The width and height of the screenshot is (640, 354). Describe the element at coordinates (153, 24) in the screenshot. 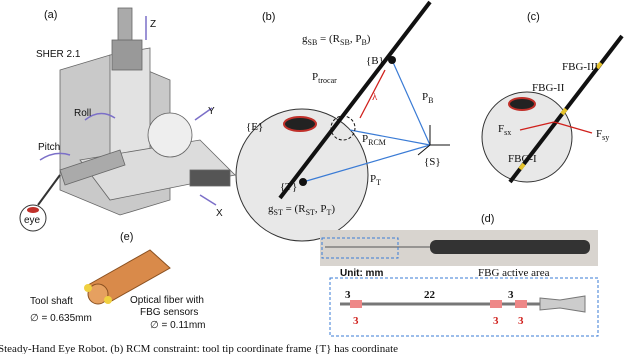

I see `axis-label: Z` at that location.